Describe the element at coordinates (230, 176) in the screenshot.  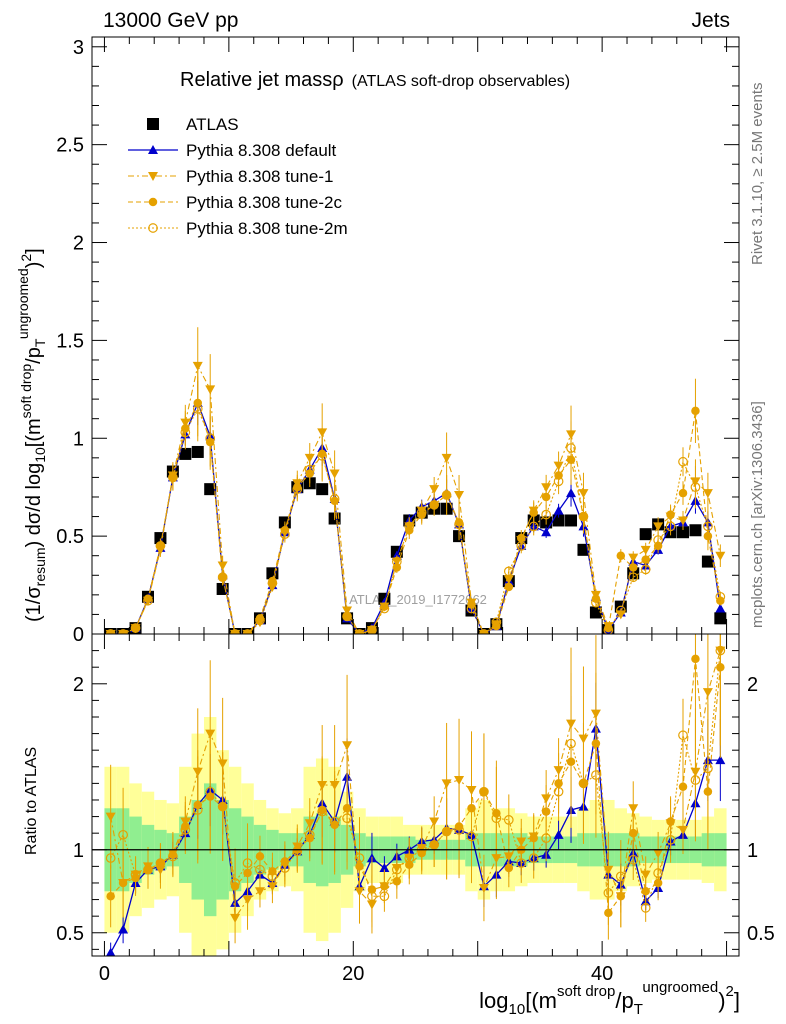
I see `legend-entry: Pythia 8.308 tune-1` at that location.